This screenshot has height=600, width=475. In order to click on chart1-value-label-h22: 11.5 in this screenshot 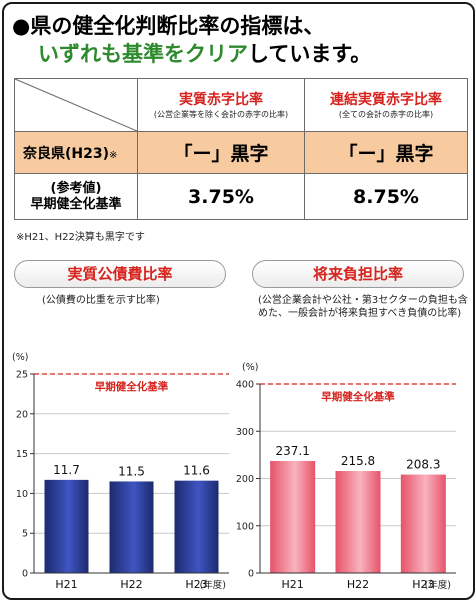, I will do `click(131, 471)`.